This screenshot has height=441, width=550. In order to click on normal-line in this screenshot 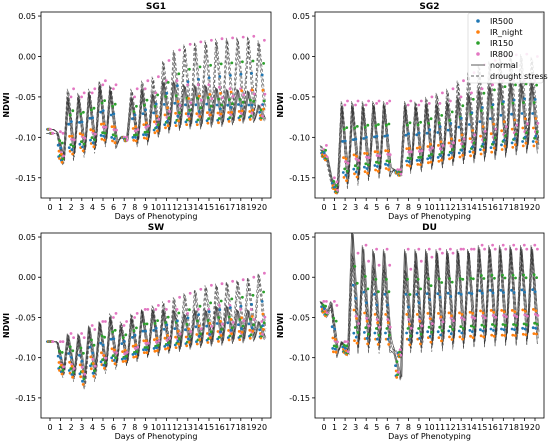, I will do `click(429, 136)`.